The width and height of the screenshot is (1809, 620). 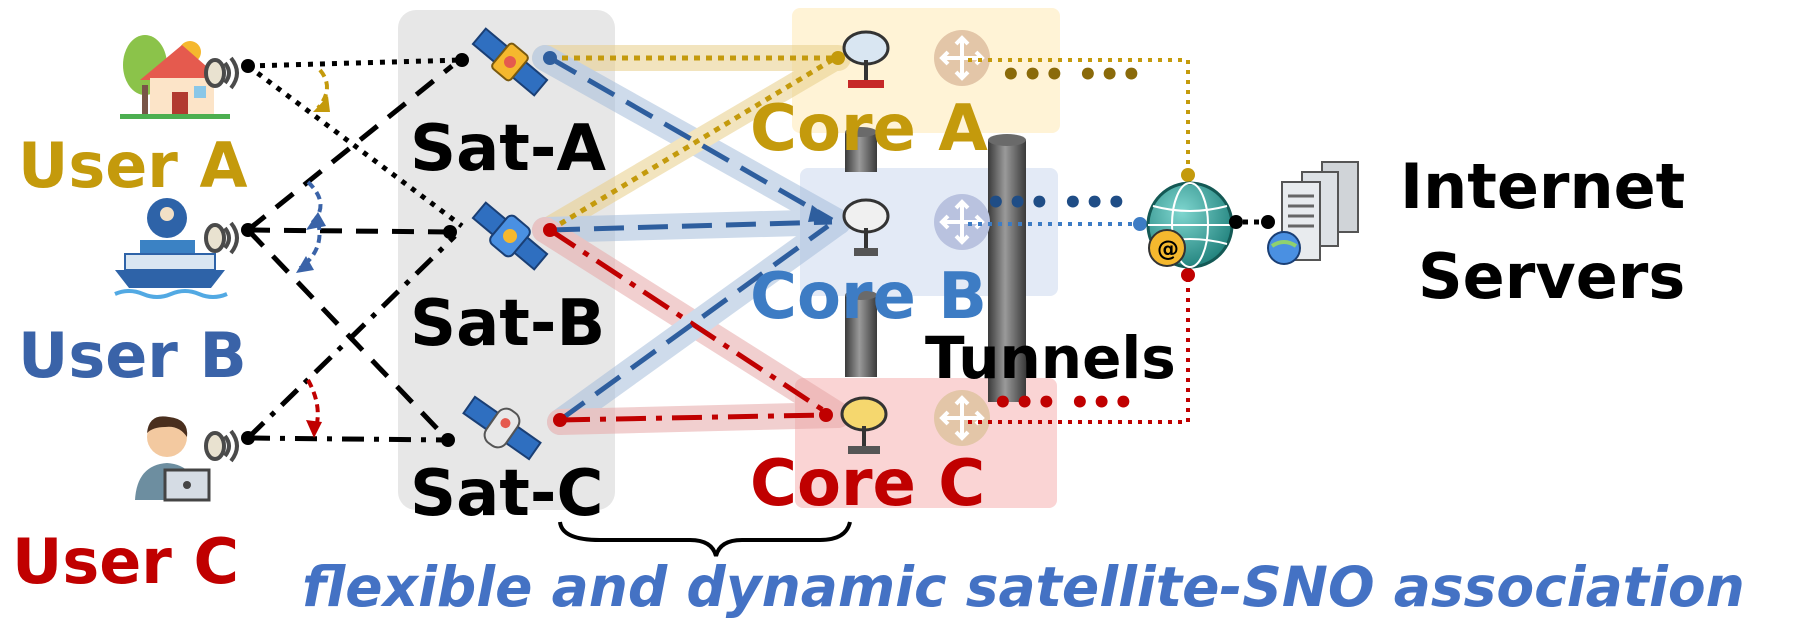 What do you see at coordinates (1190, 225) in the screenshot?
I see `globe-icon: @` at bounding box center [1190, 225].